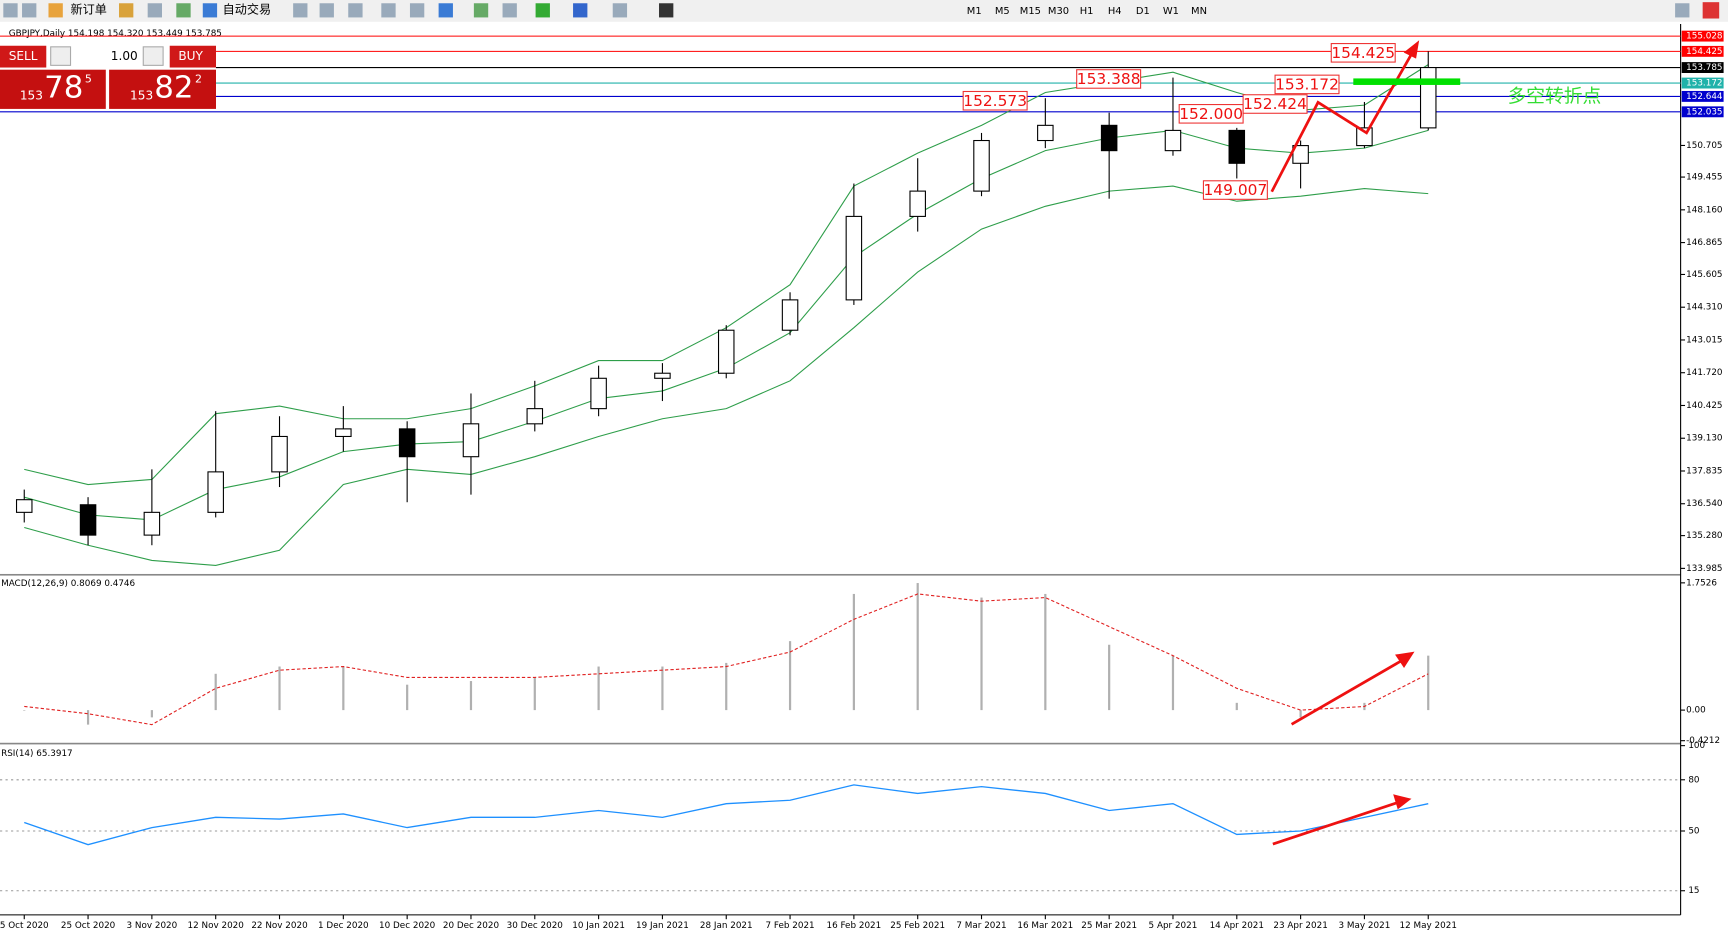 The image size is (1728, 941). Describe the element at coordinates (151, 926) in the screenshot. I see `x-tick-label: 3 Nov 2020` at that location.